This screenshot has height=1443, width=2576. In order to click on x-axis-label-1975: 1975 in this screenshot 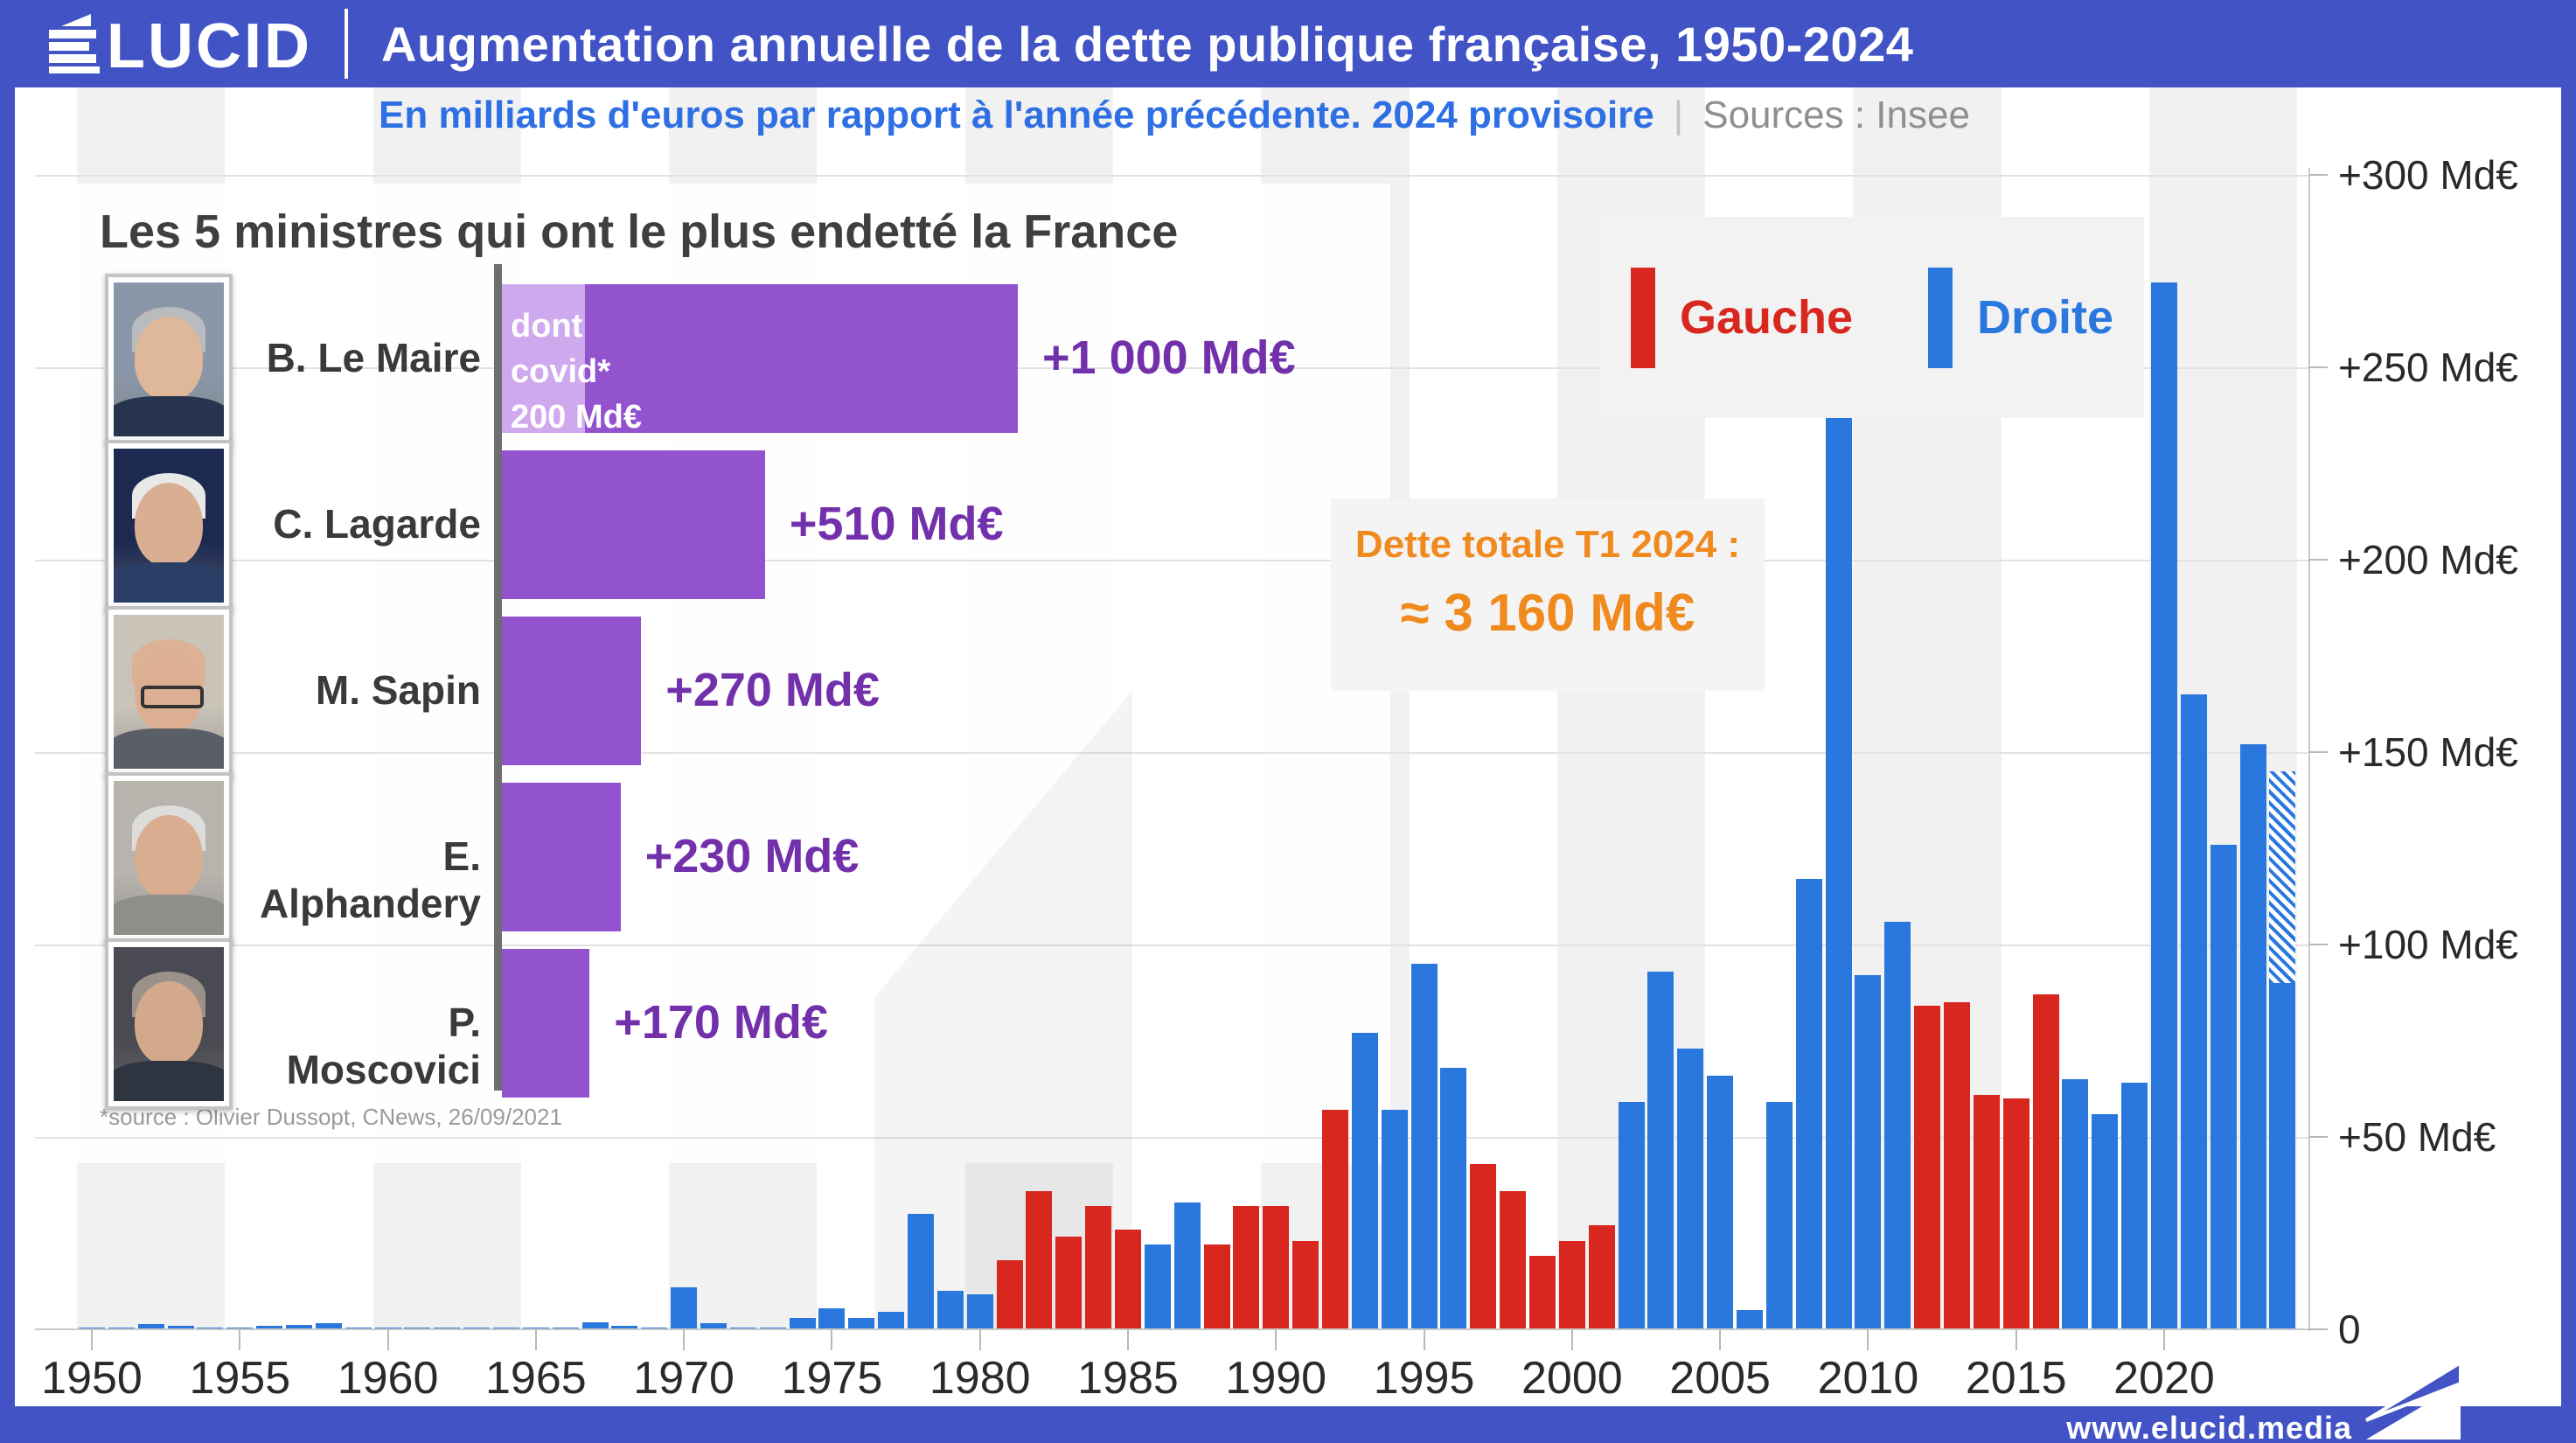, I will do `click(832, 1378)`.